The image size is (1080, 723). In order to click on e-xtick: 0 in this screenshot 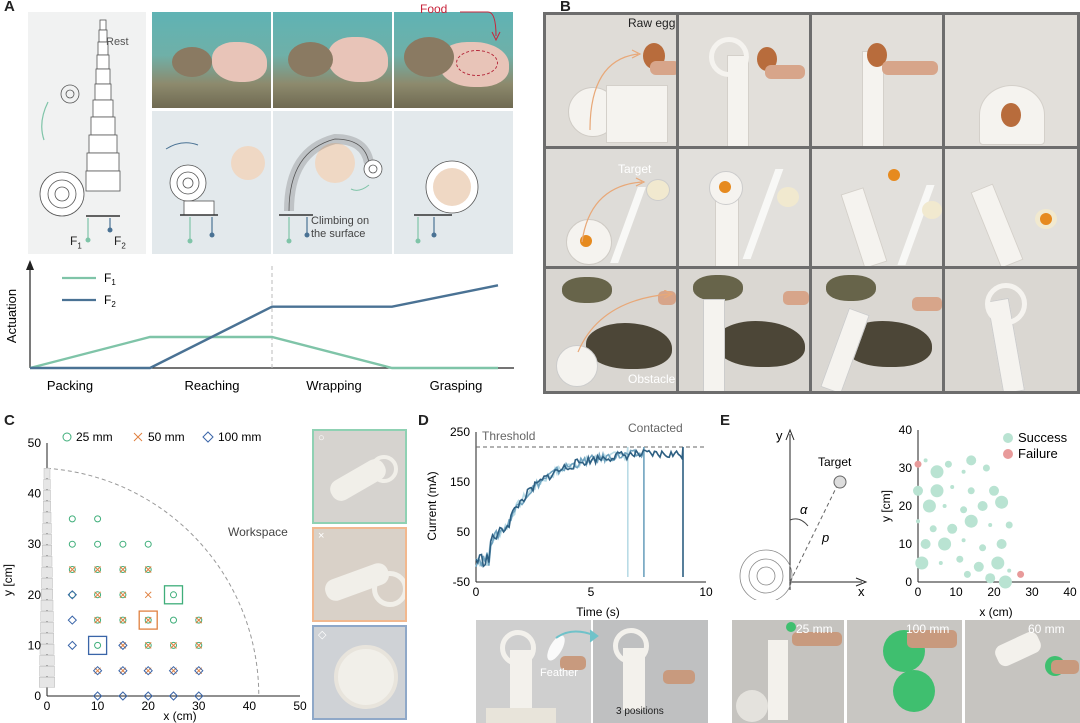, I will do `click(918, 592)`.